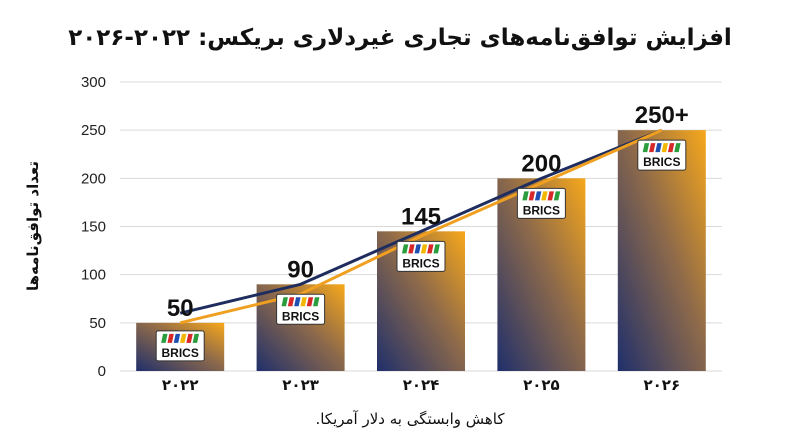 Image resolution: width=800 pixels, height=447 pixels. What do you see at coordinates (661, 385) in the screenshot?
I see `x-tick-label: ۲۰۲۶` at bounding box center [661, 385].